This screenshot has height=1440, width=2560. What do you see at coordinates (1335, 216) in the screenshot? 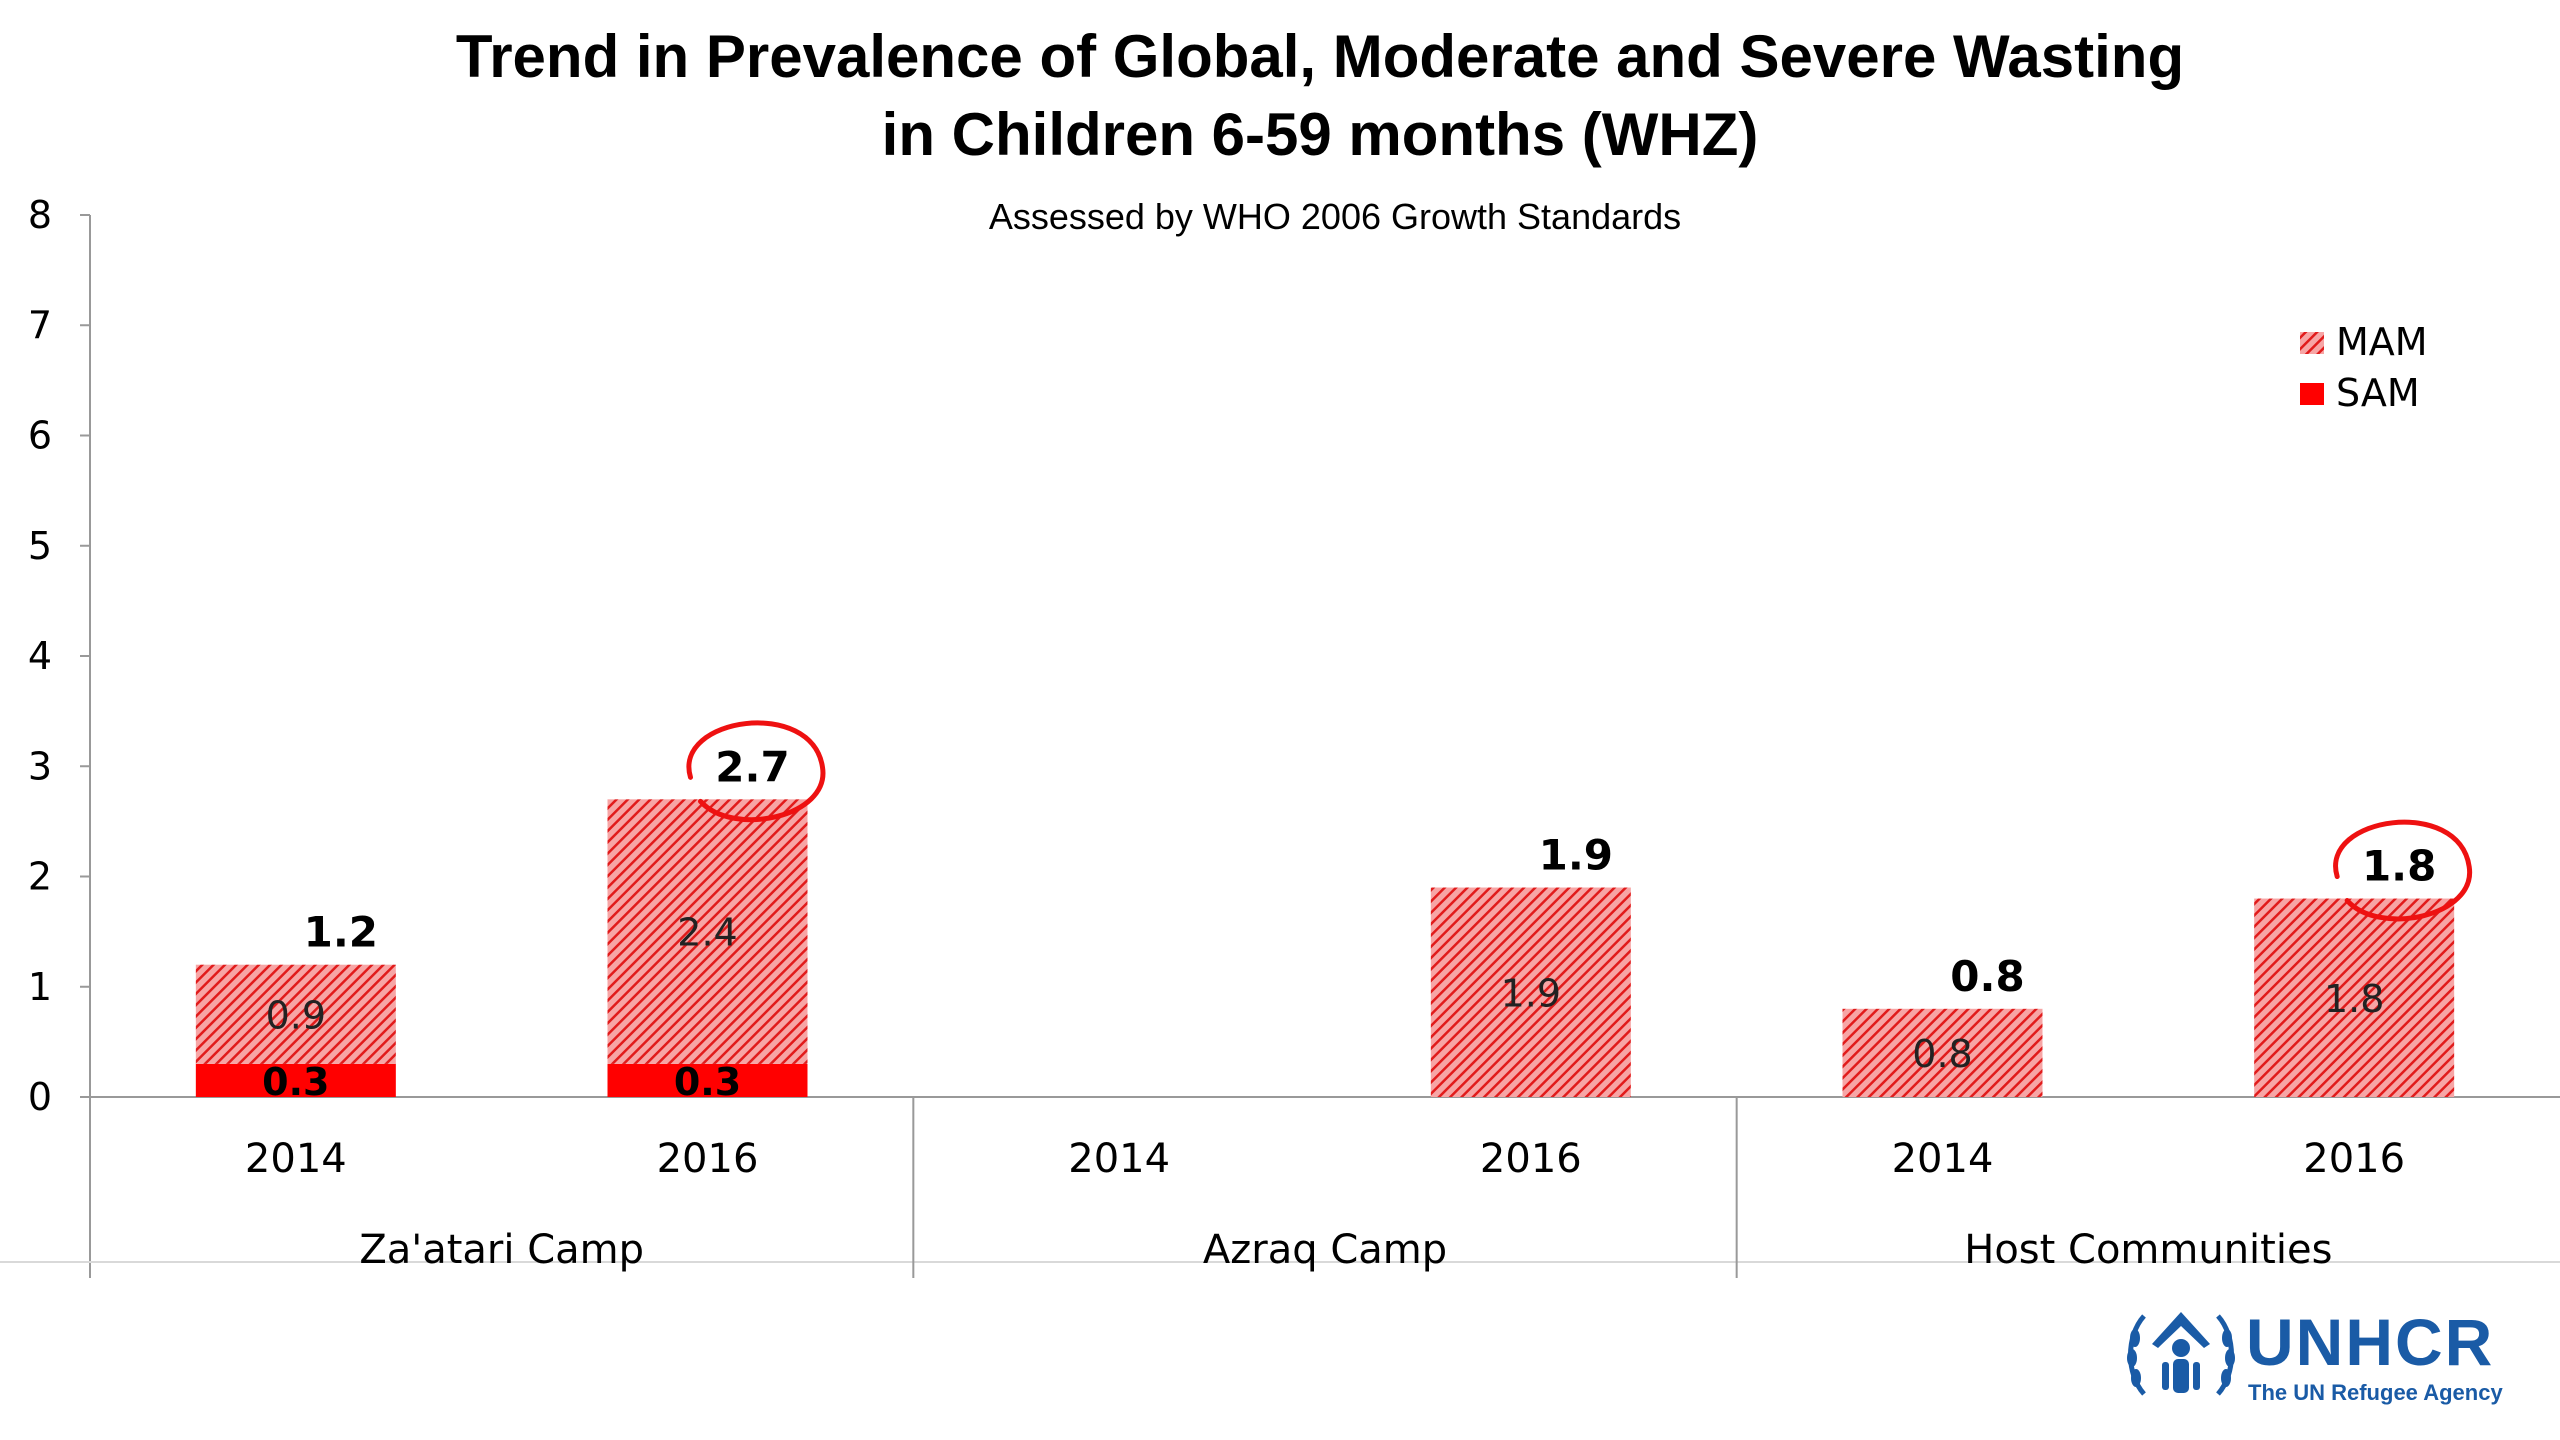
I see `chart-subtitle: Assessed by WHO 2006 Growth Standards` at bounding box center [1335, 216].